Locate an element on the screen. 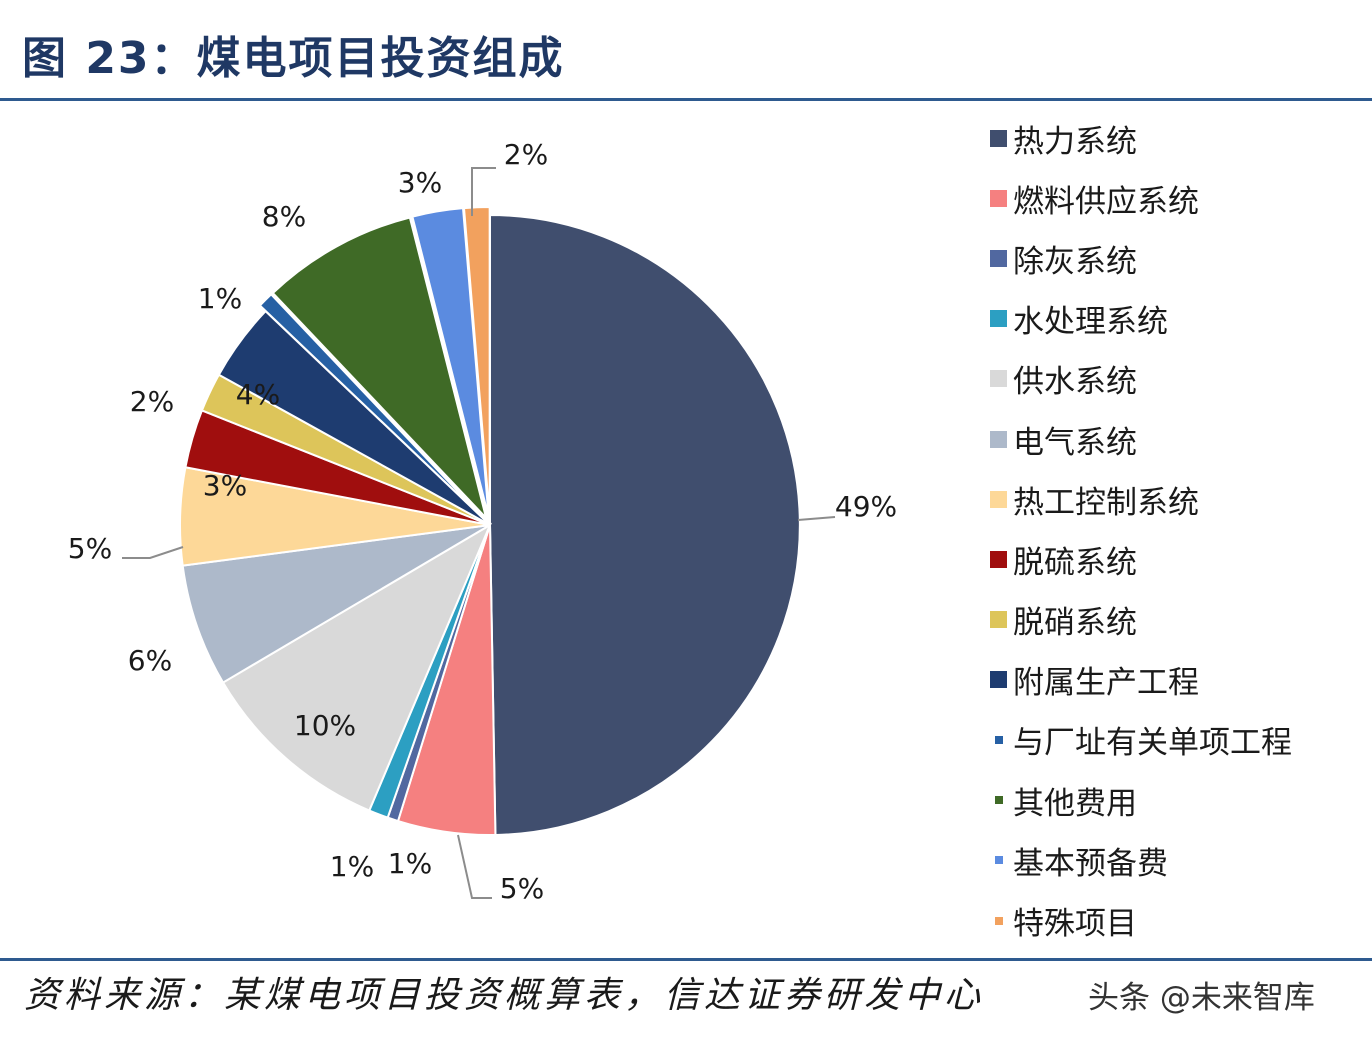 This screenshot has width=1372, height=1040. legend-item-12: 其他费用 is located at coordinates (1175, 800).